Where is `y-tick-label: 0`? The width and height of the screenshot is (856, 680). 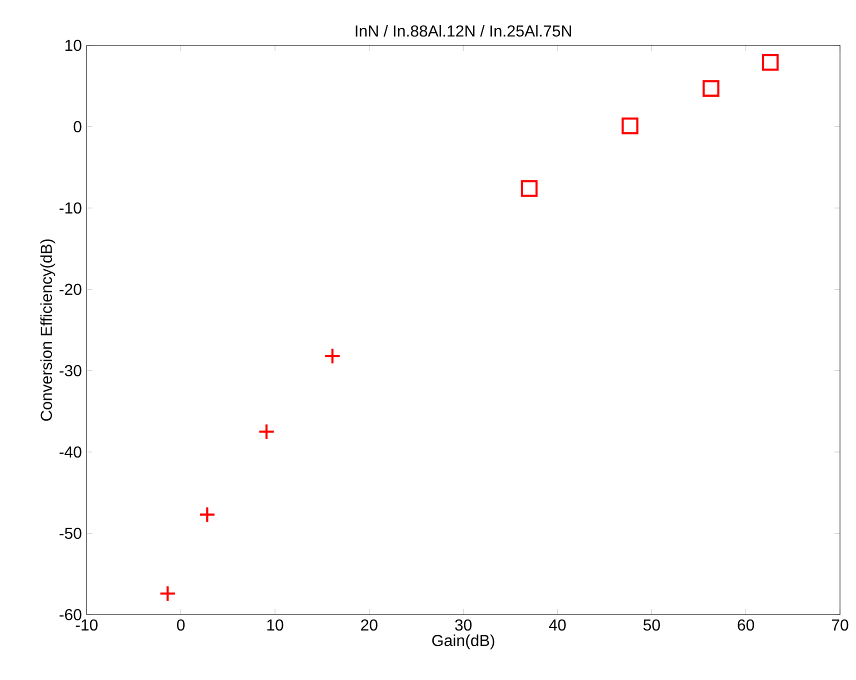 y-tick-label: 0 is located at coordinates (78, 126).